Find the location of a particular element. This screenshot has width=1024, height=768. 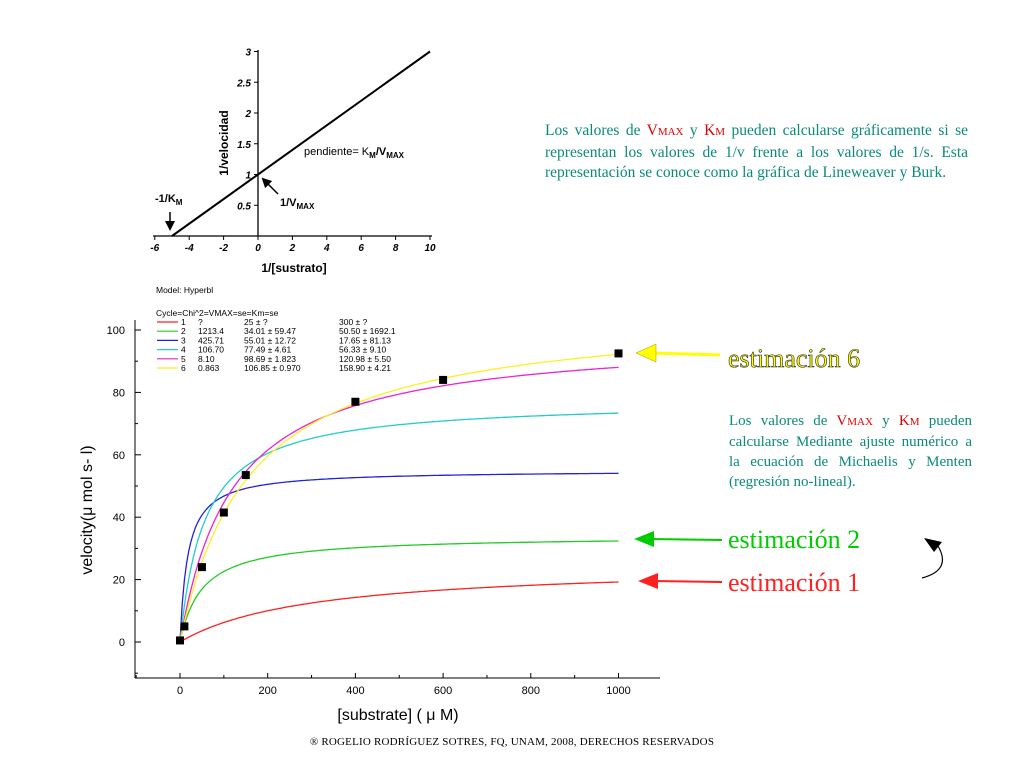

mm-legend-chi2: 106.70 is located at coordinates (211, 350).